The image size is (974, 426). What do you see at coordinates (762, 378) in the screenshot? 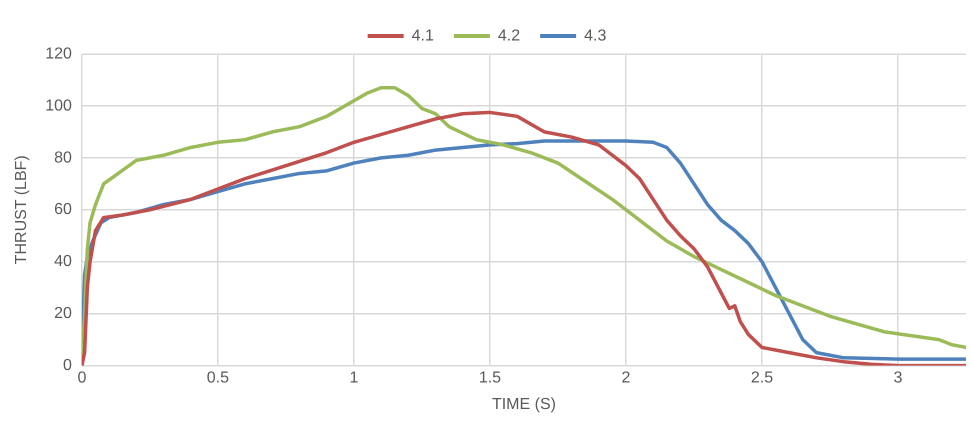
I see `x-tick-label: 2.5` at bounding box center [762, 378].